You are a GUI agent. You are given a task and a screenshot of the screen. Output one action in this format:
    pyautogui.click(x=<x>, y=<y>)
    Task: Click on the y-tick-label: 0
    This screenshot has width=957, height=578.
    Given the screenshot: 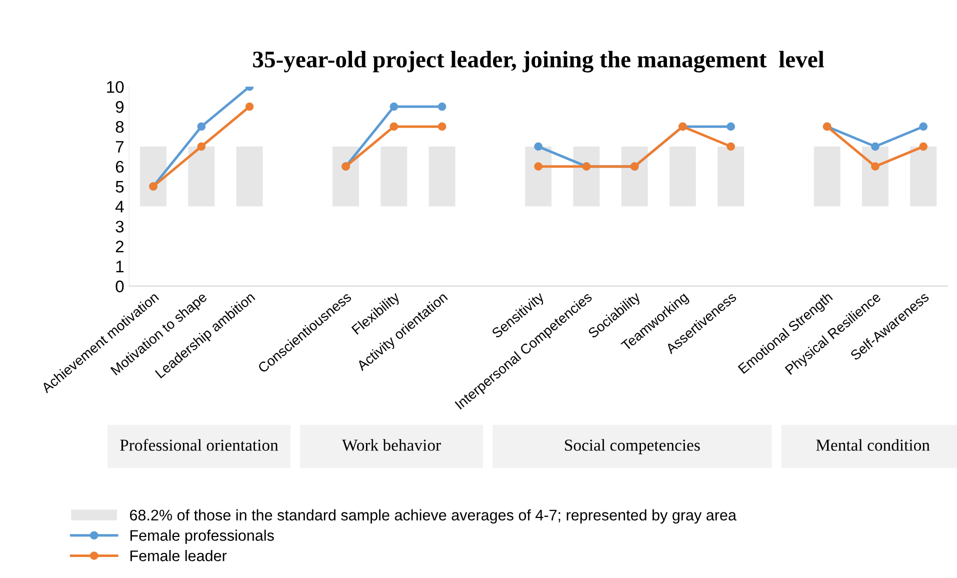 What is the action you would take?
    pyautogui.click(x=120, y=286)
    